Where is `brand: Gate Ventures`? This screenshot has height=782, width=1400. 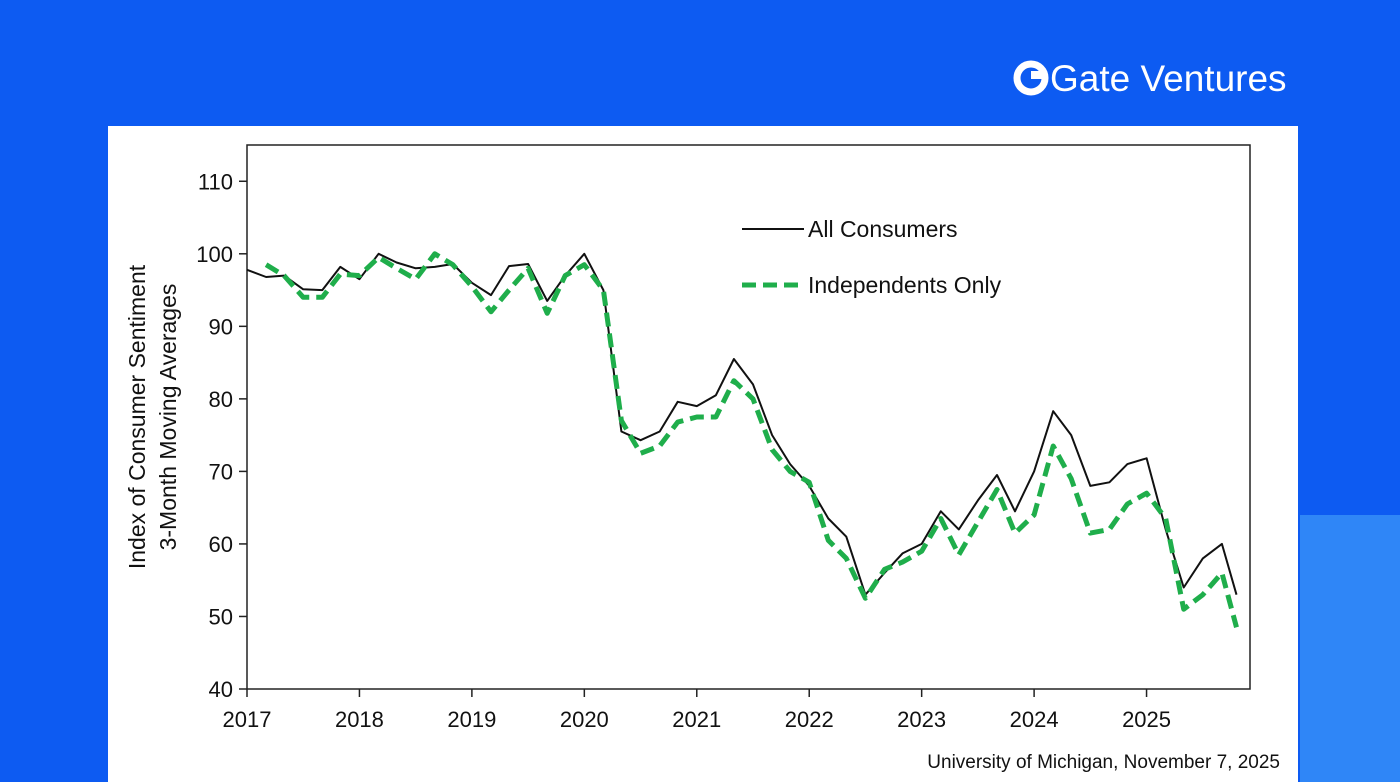 brand: Gate Ventures is located at coordinates (1168, 78).